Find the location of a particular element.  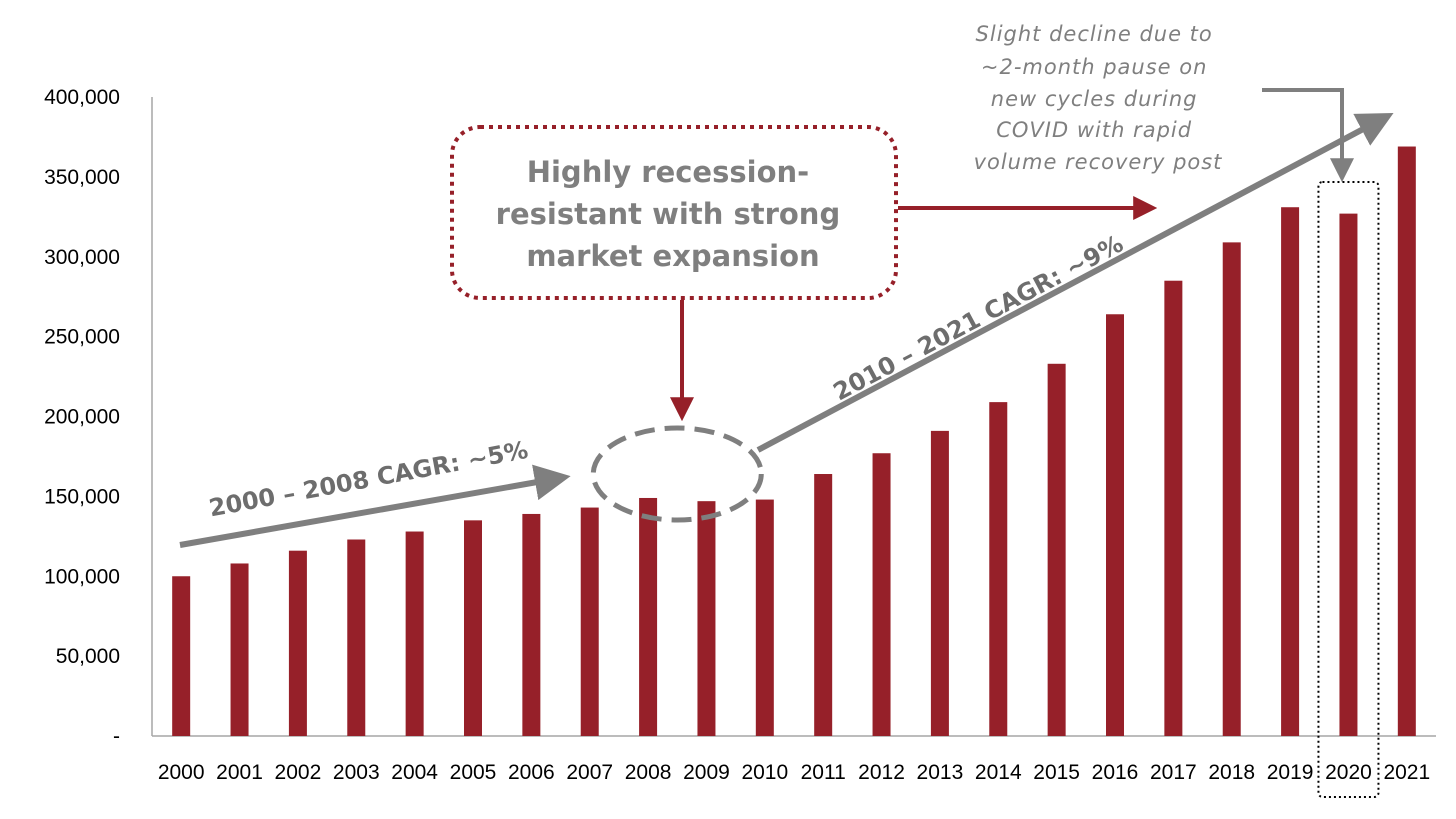

covid-note-line-3: new cycles during is located at coordinates (1094, 99).